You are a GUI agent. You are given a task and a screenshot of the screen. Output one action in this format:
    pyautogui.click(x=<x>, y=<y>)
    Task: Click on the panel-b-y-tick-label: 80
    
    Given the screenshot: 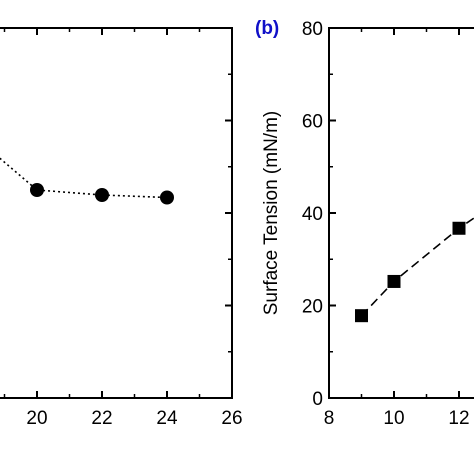 What is the action you would take?
    pyautogui.click(x=312, y=29)
    